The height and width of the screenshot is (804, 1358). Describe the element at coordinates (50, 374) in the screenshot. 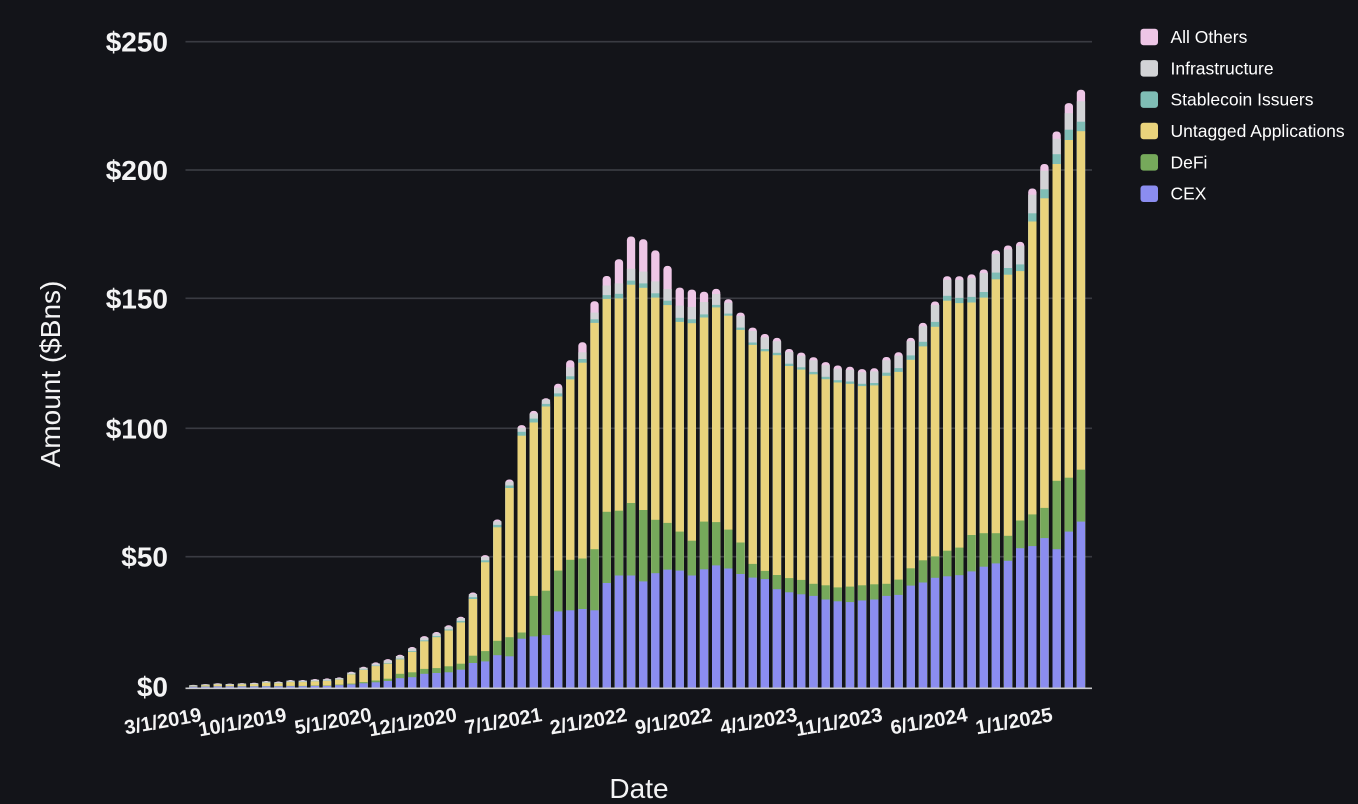

I see `svg-text: Amount ($Bns)` at that location.